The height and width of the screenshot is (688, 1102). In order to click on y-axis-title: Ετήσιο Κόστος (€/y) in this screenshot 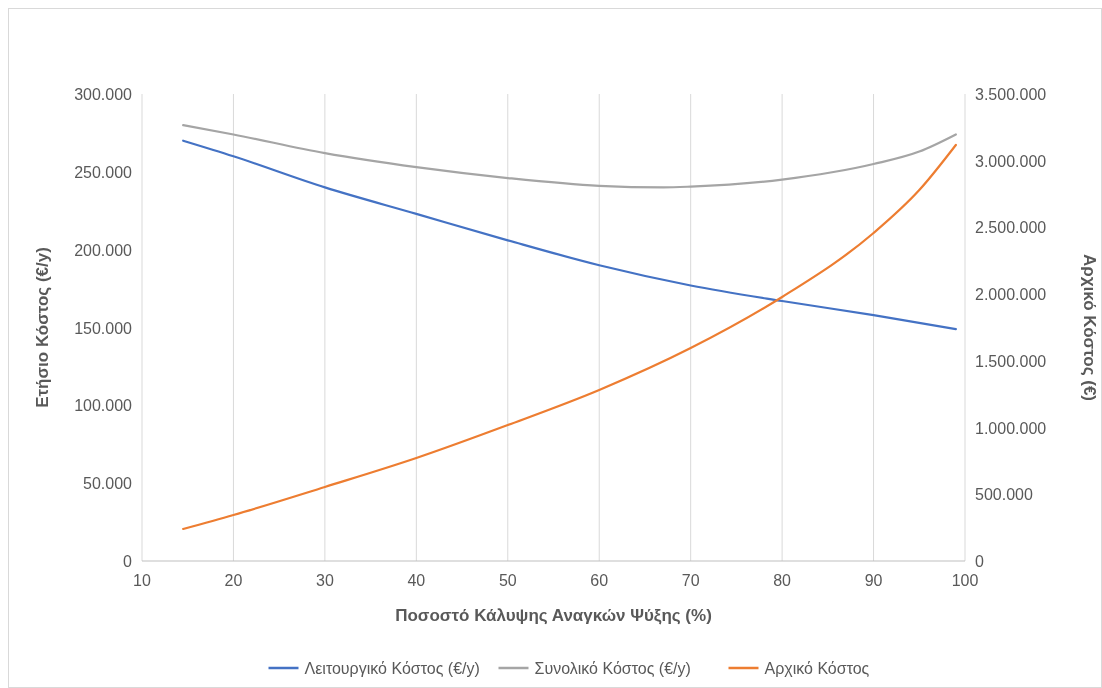, I will do `click(42, 327)`.